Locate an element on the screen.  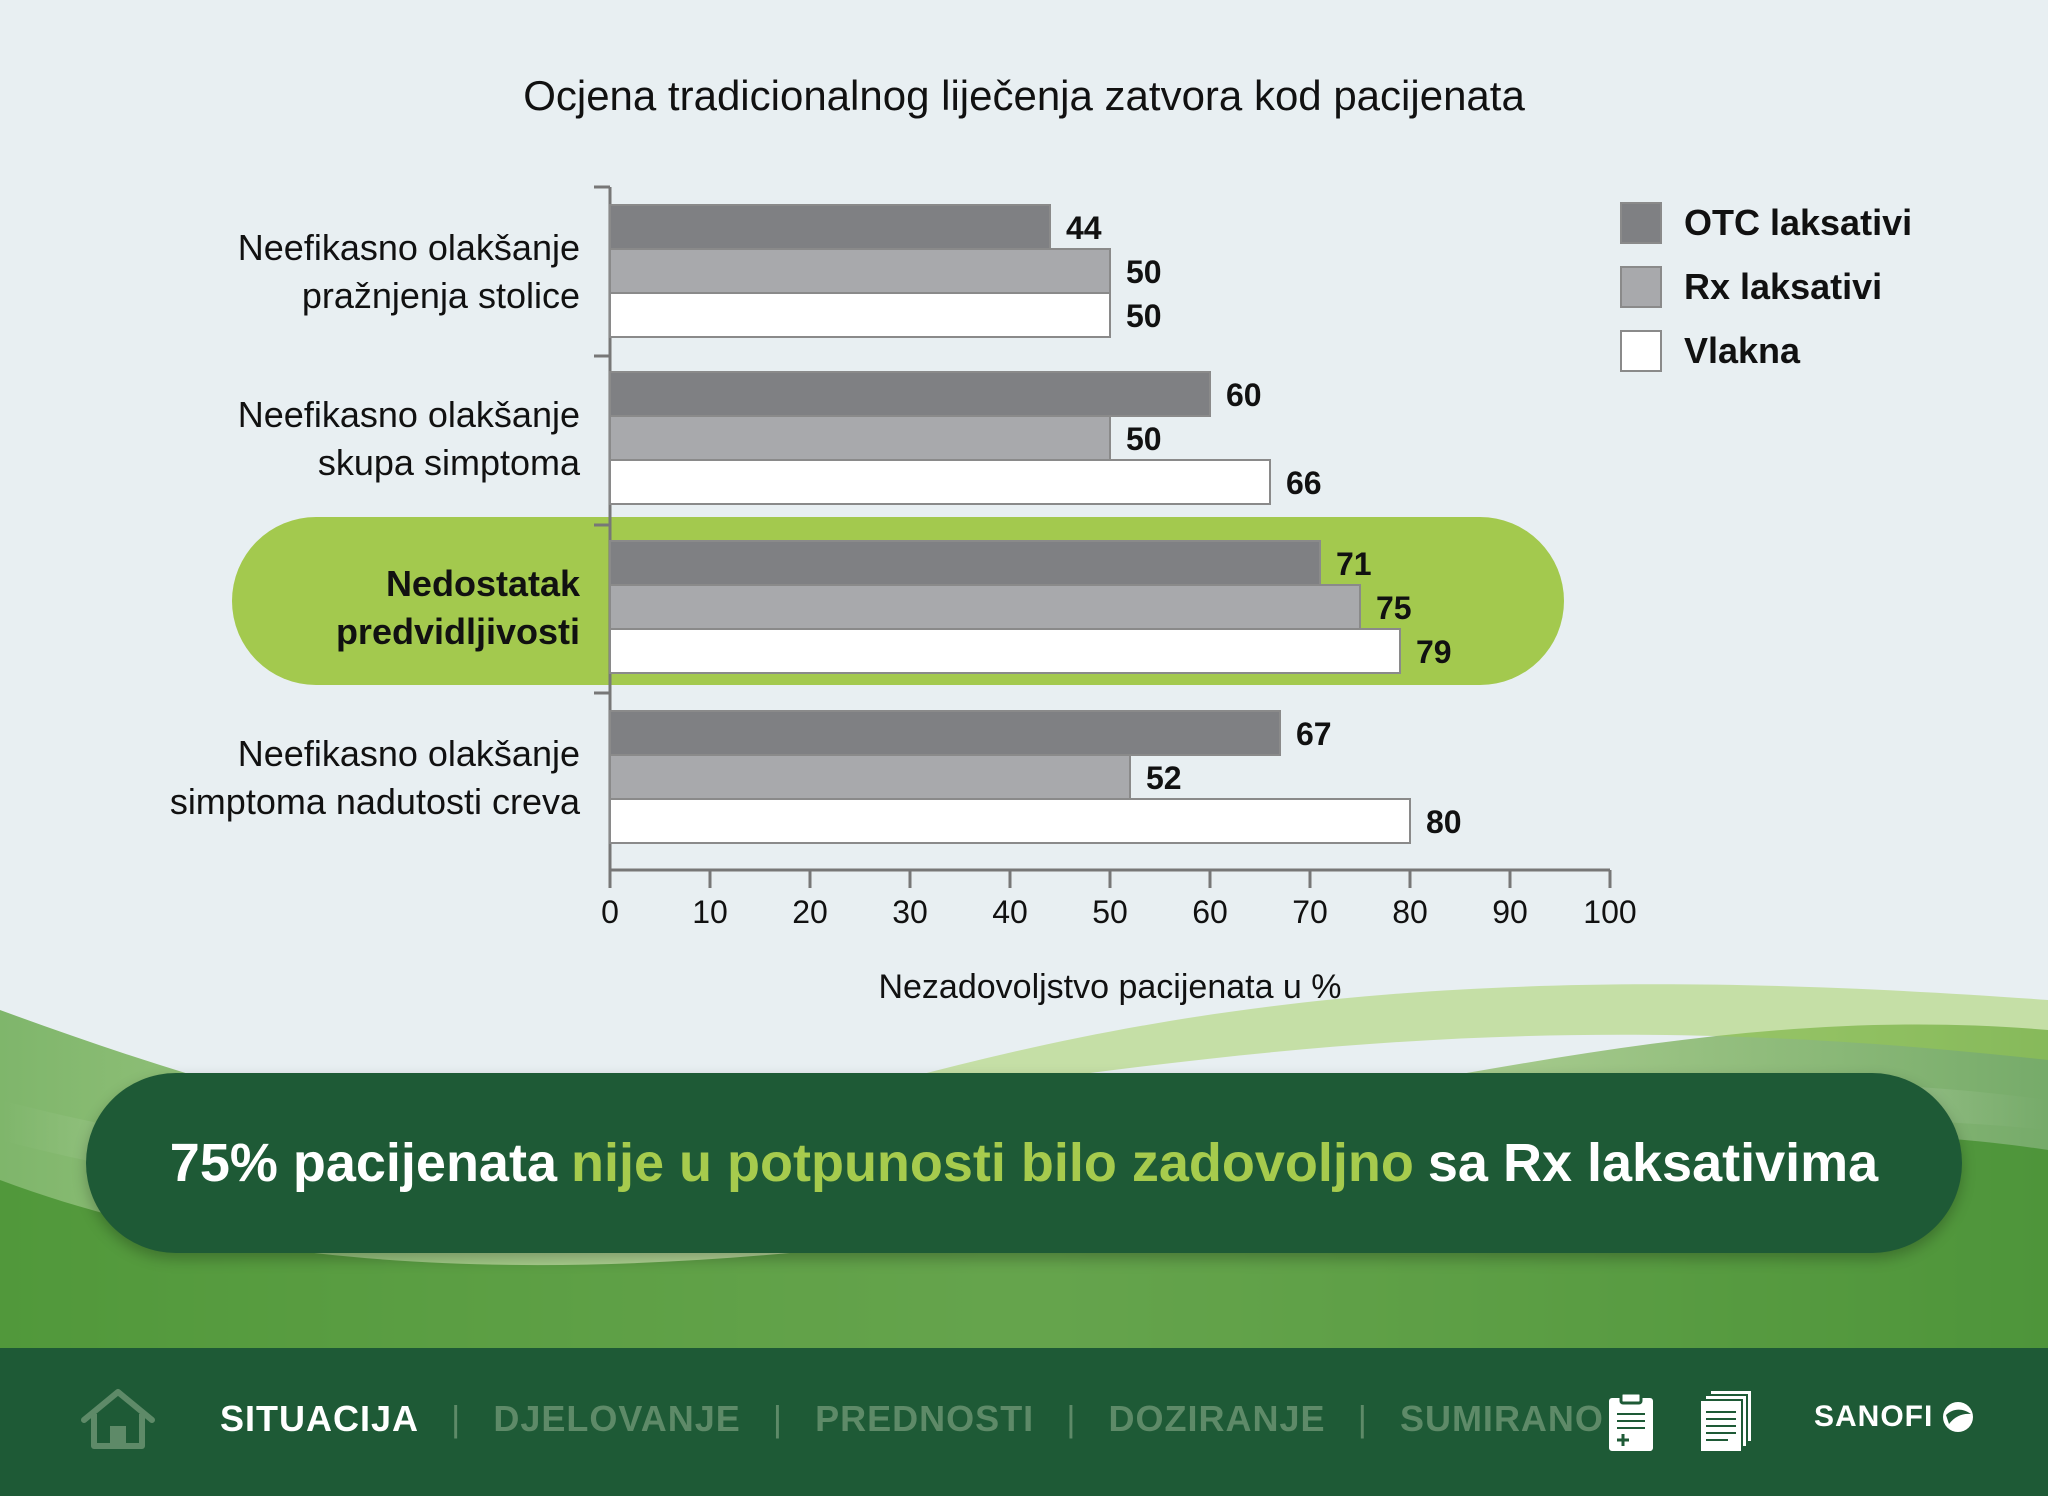
brand-name: SANOFI is located at coordinates (1874, 1416).